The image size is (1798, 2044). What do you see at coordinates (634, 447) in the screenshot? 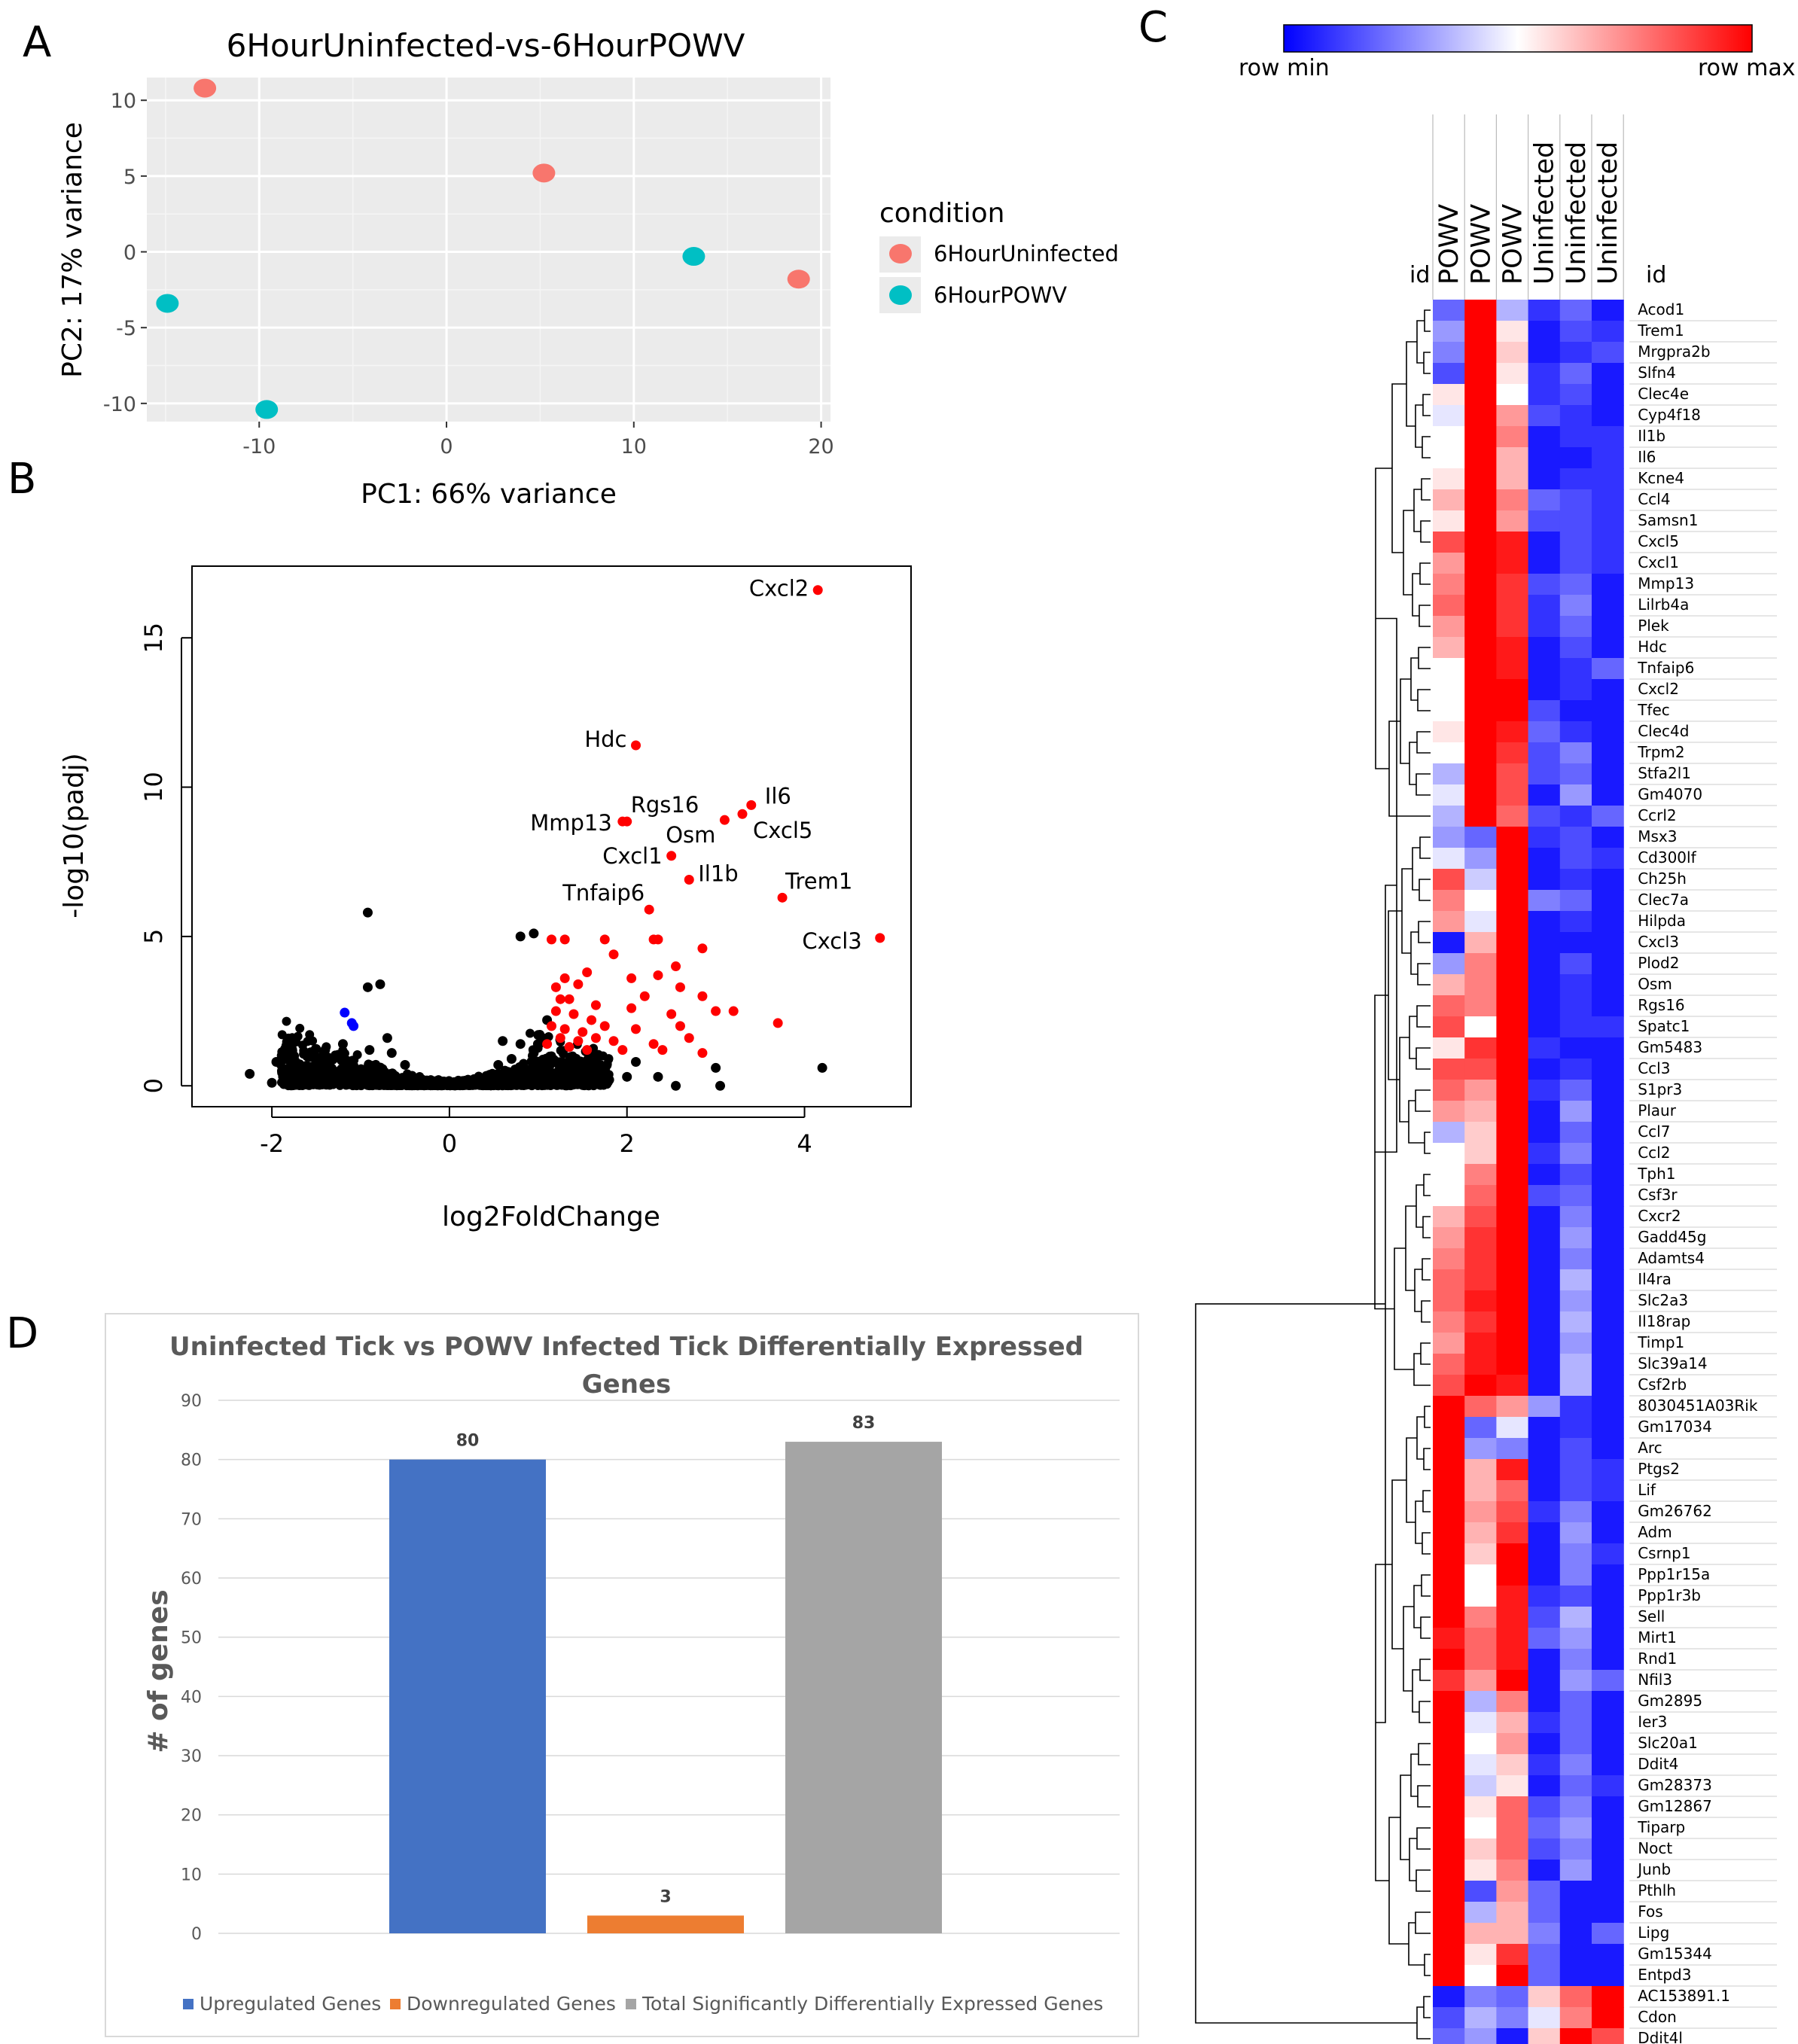
I see `pca-x-tick-label: 10` at bounding box center [634, 447].